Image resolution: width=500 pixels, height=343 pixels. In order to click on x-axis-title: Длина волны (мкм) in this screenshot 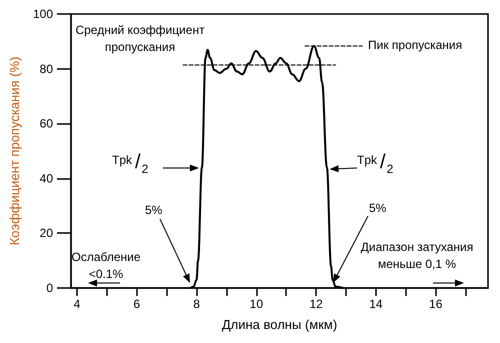, I will do `click(280, 324)`.